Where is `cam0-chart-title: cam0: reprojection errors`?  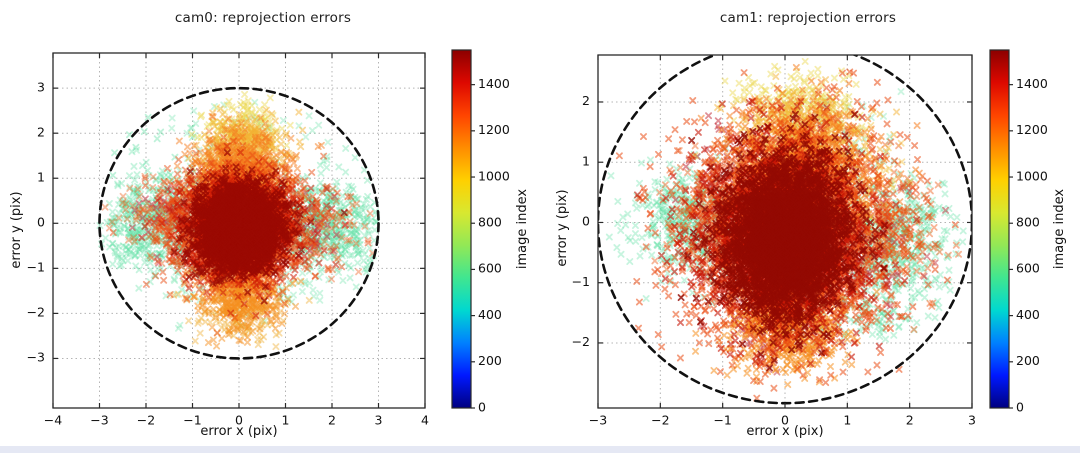
cam0-chart-title: cam0: reprojection errors is located at coordinates (263, 18).